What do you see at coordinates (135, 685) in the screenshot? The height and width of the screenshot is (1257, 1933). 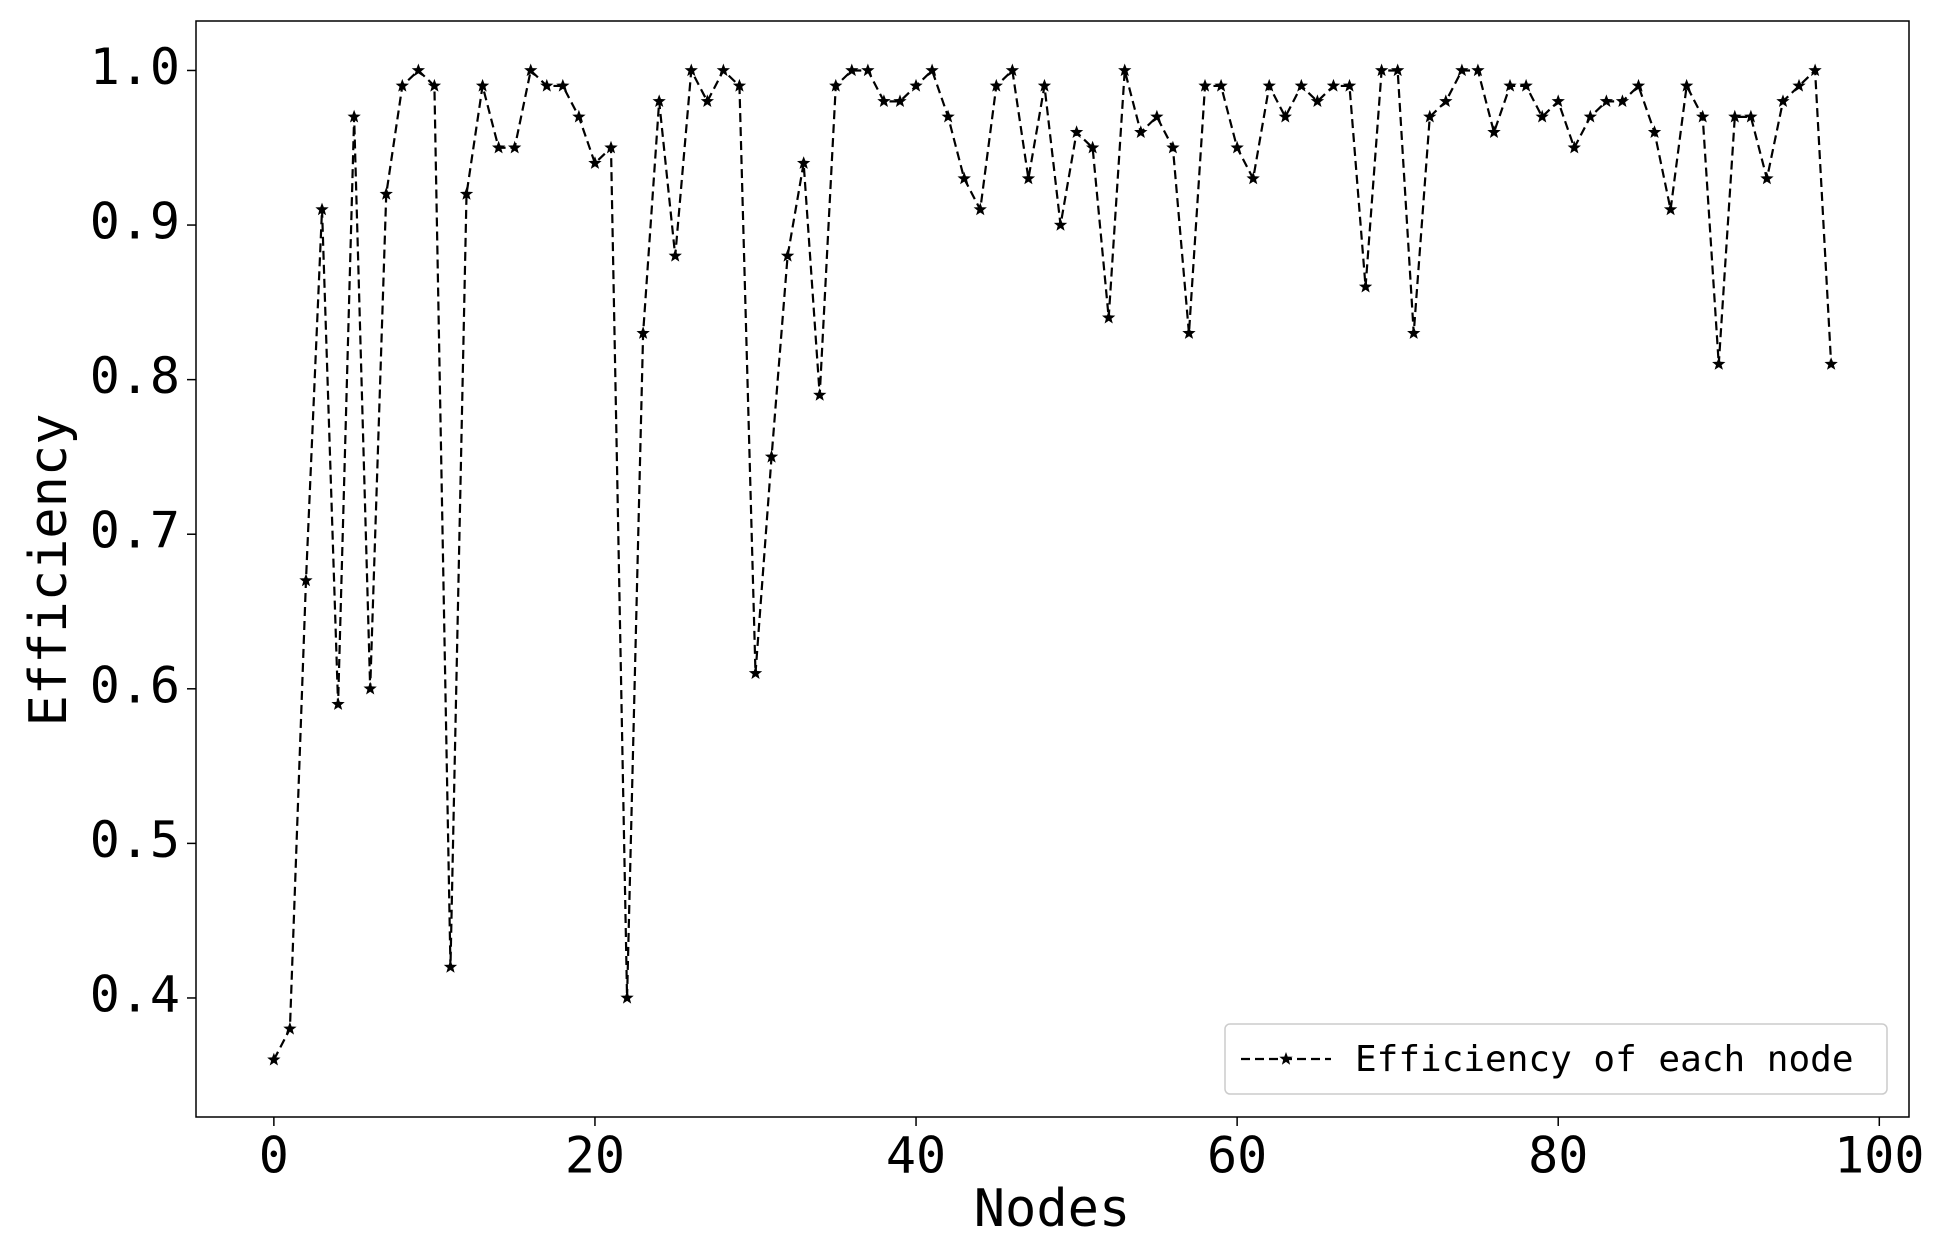 I see `y-tick-label: 0.6` at bounding box center [135, 685].